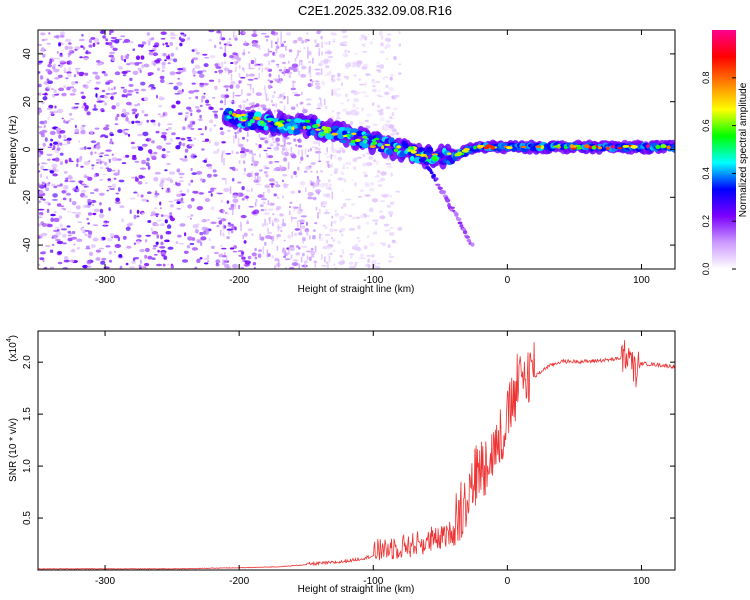 Image resolution: width=750 pixels, height=600 pixels. Describe the element at coordinates (239, 280) in the screenshot. I see `spectrogram-x-tick-label: -200` at that location.